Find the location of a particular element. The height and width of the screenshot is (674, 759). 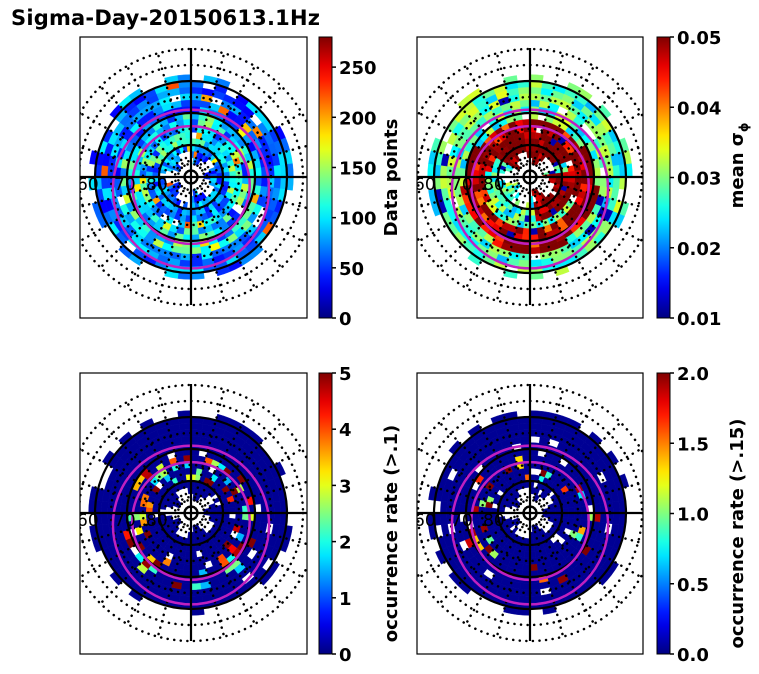

colorbar-tick-label: 1.5 is located at coordinates (693, 444).